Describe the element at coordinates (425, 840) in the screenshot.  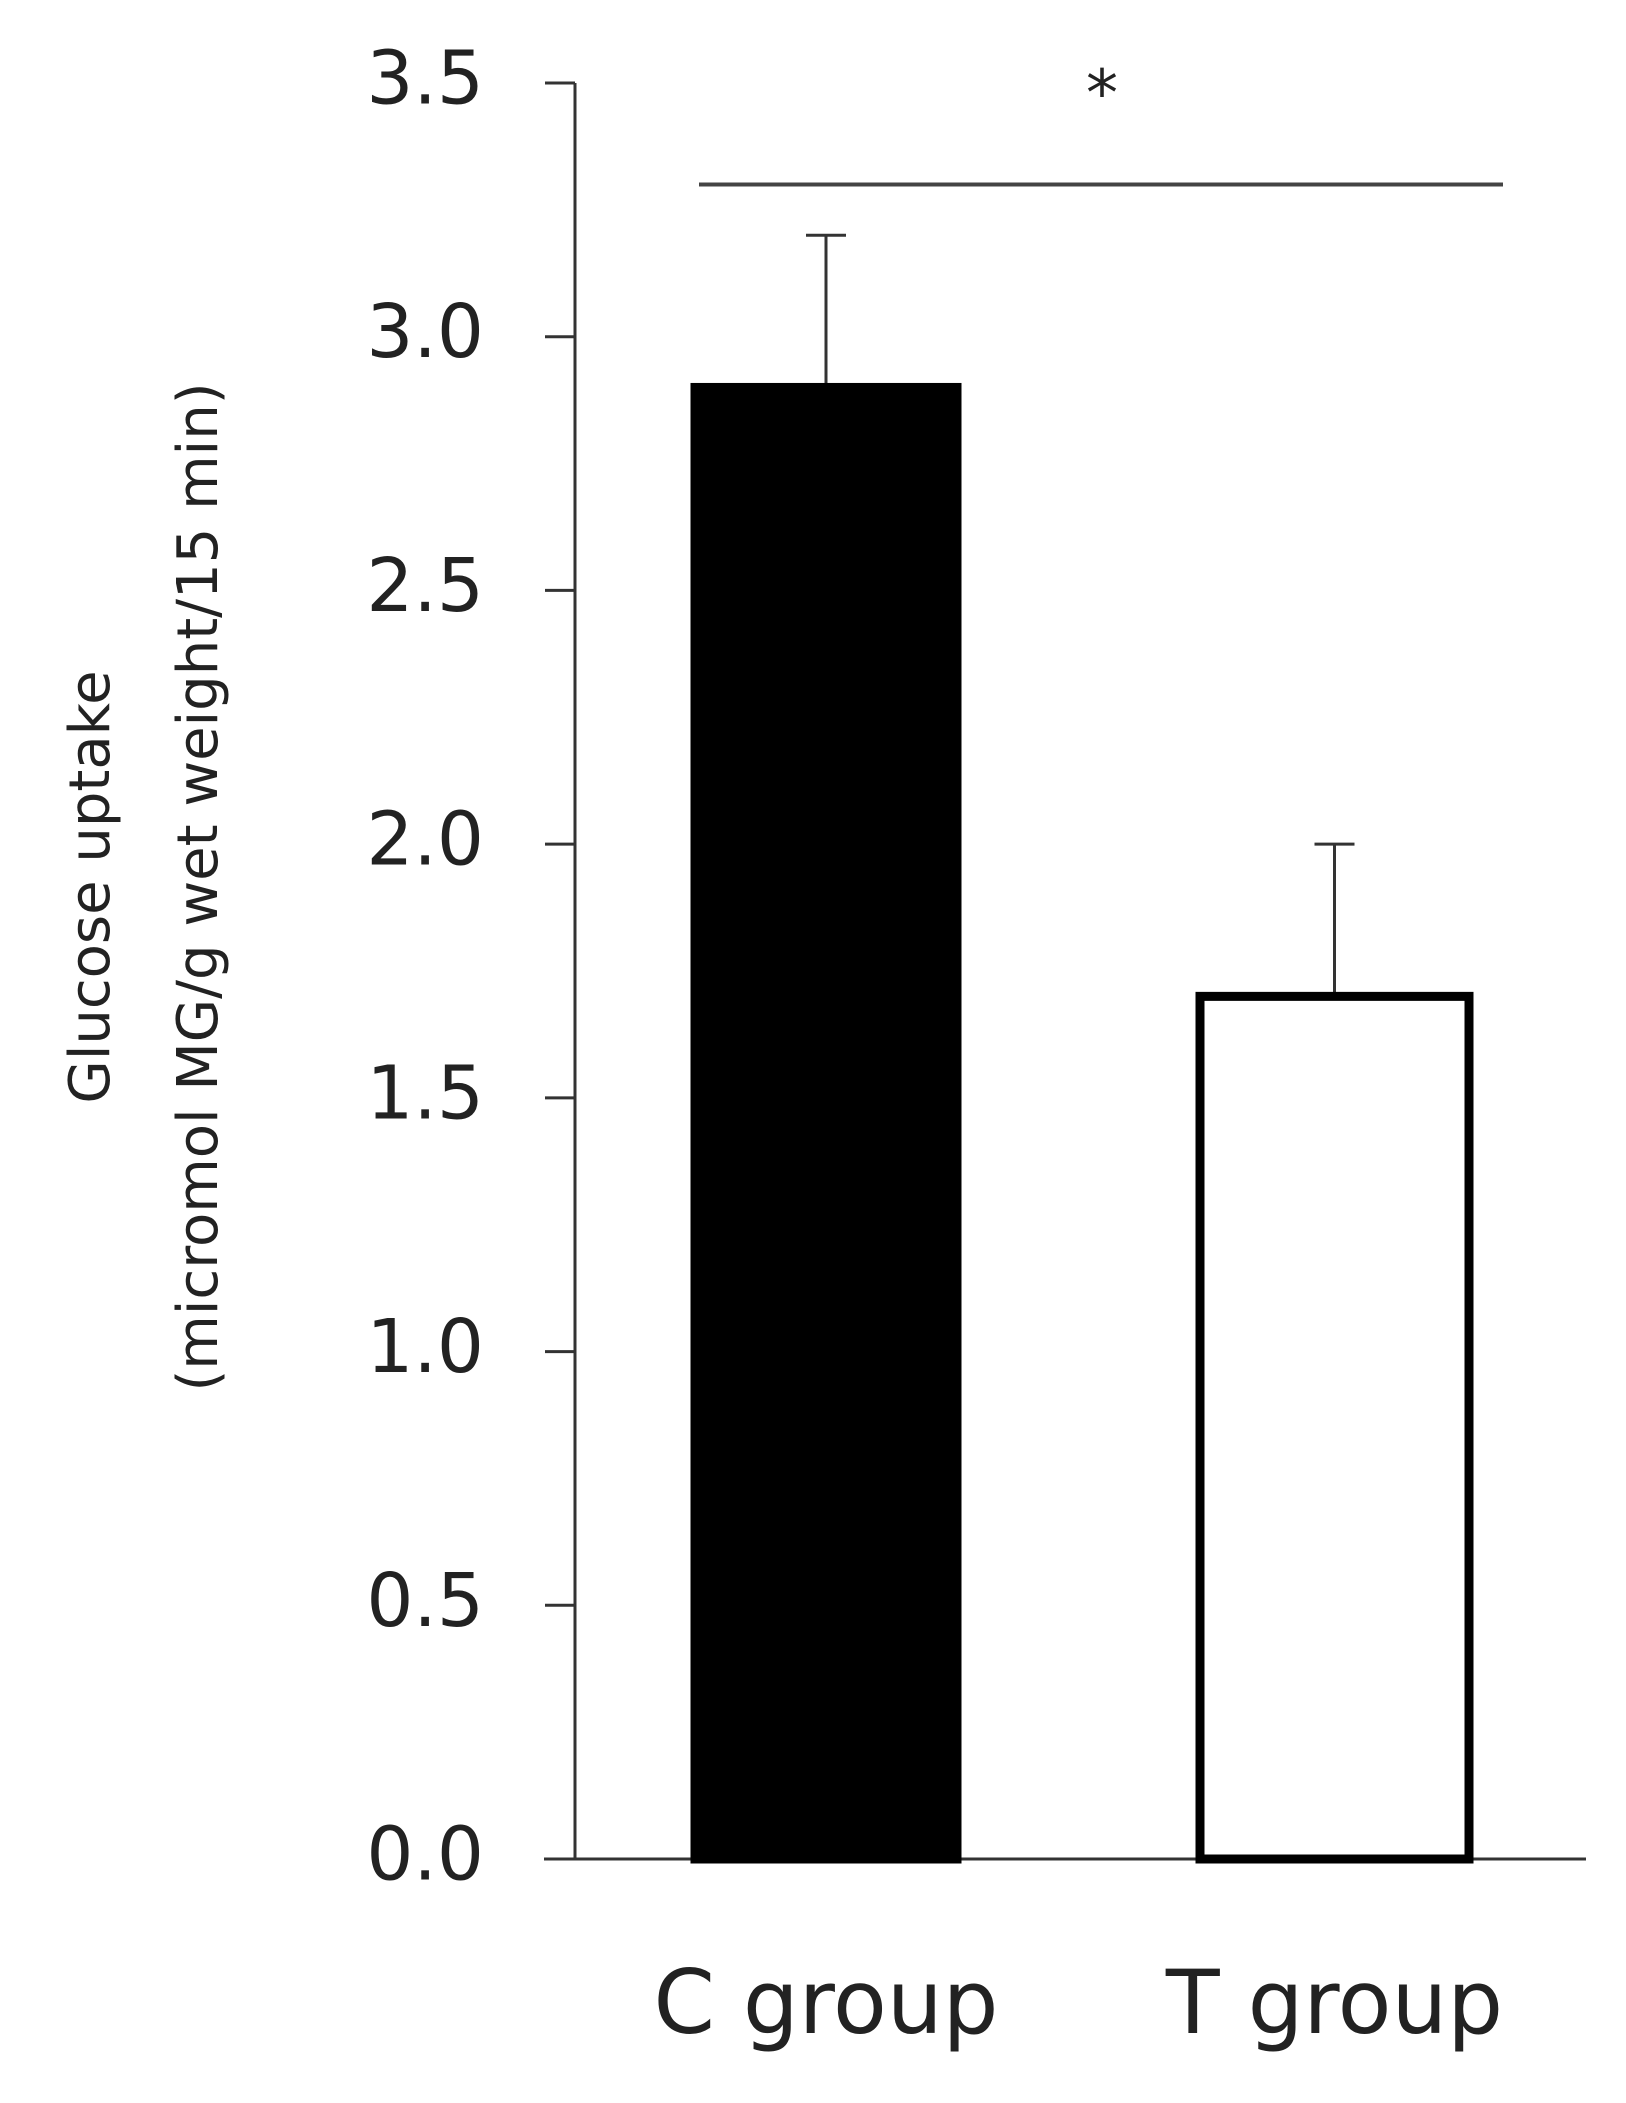
I see `y-tick-label: 2.0` at that location.